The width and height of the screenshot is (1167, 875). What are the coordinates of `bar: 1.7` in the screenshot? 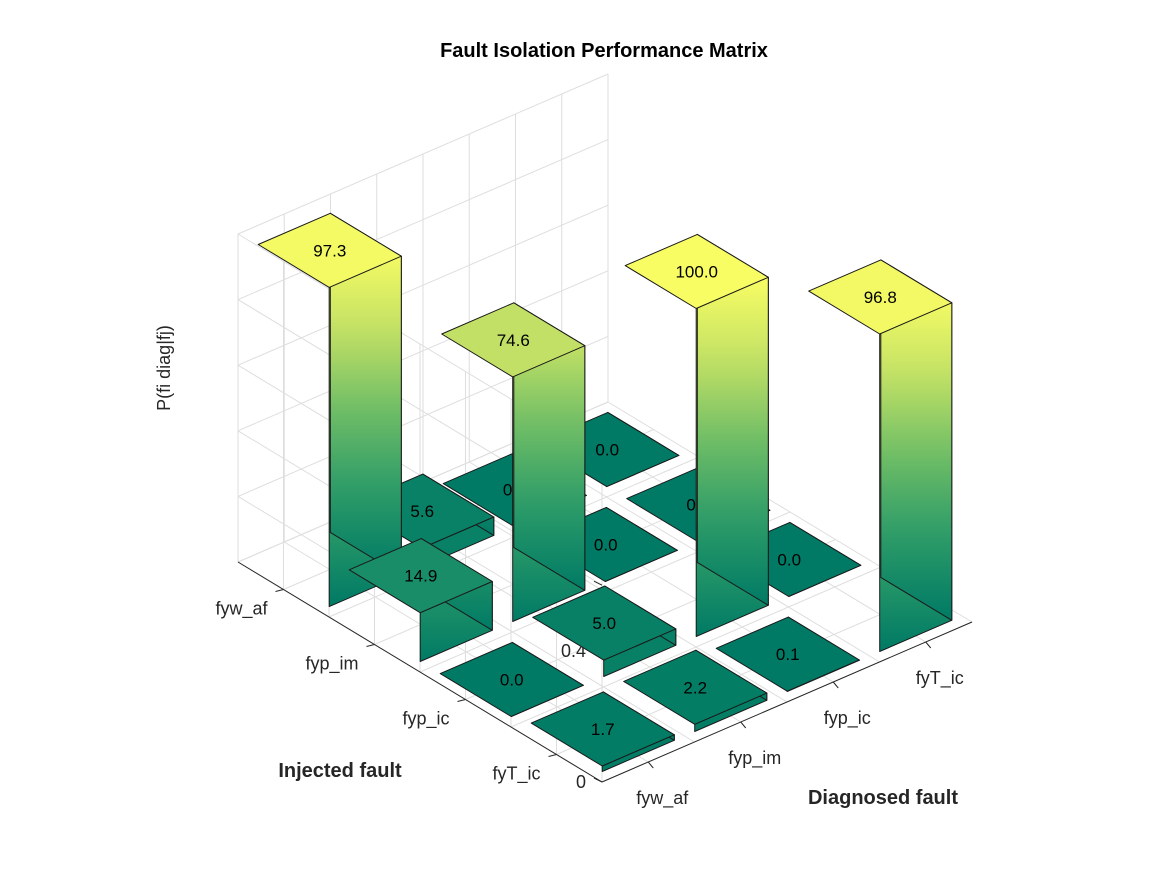 It's located at (602, 731).